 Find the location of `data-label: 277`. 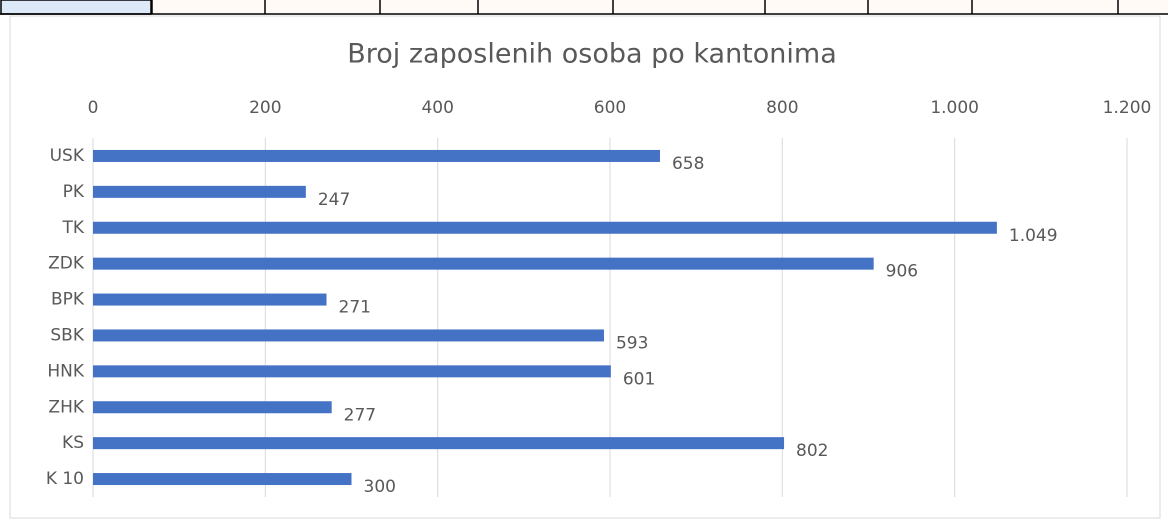

data-label: 277 is located at coordinates (360, 415).